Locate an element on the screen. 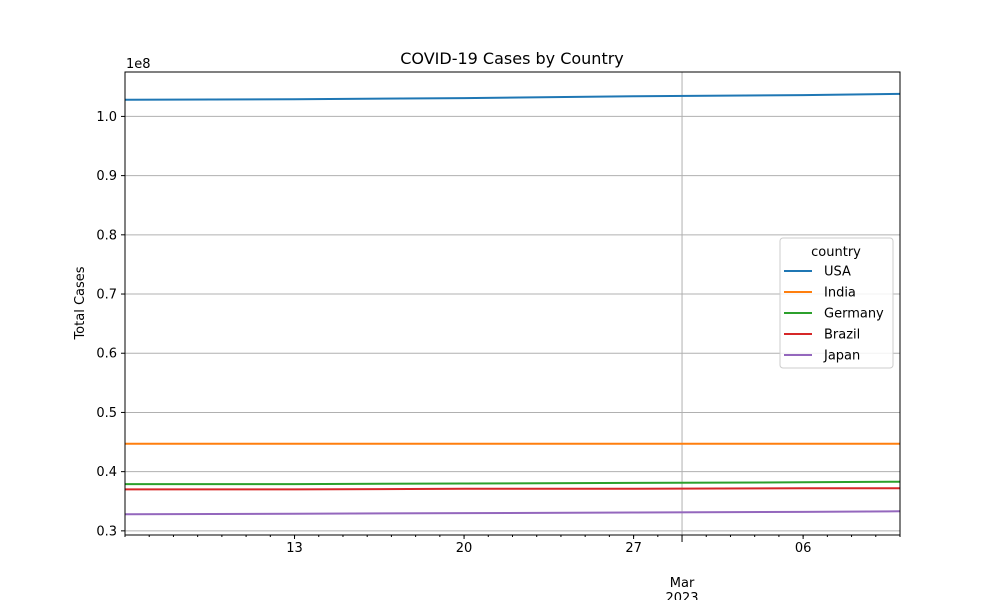  legend-items: USA India Germany Brazil Japan is located at coordinates (834, 314).